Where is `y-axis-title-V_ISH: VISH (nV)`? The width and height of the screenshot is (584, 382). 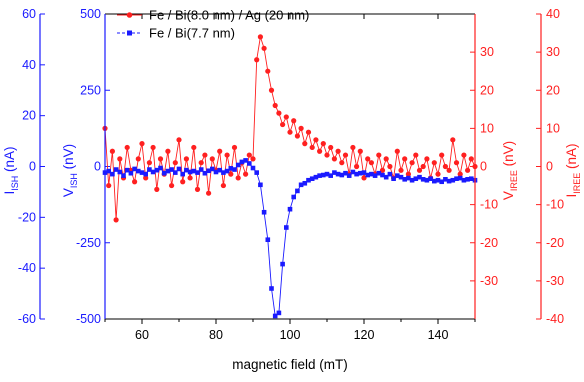
y-axis-title-V_ISH: VISH (nV) is located at coordinates (70, 170).